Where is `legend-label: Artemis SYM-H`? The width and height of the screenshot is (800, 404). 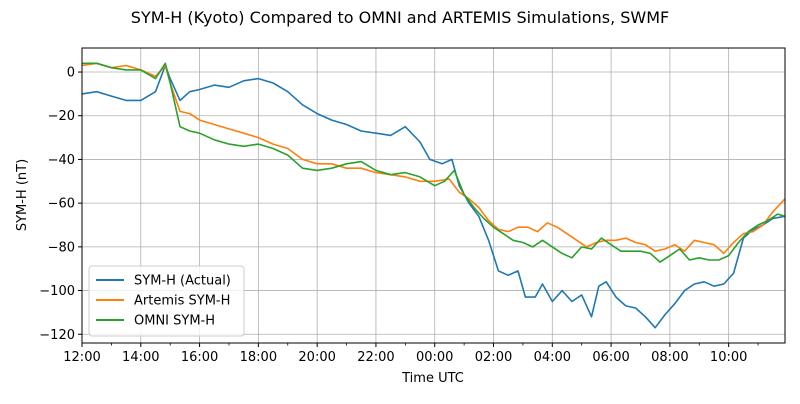
legend-label: Artemis SYM-H is located at coordinates (182, 301).